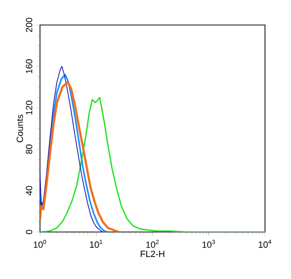  I want to click on y-tick-label: 120, so click(29, 107).